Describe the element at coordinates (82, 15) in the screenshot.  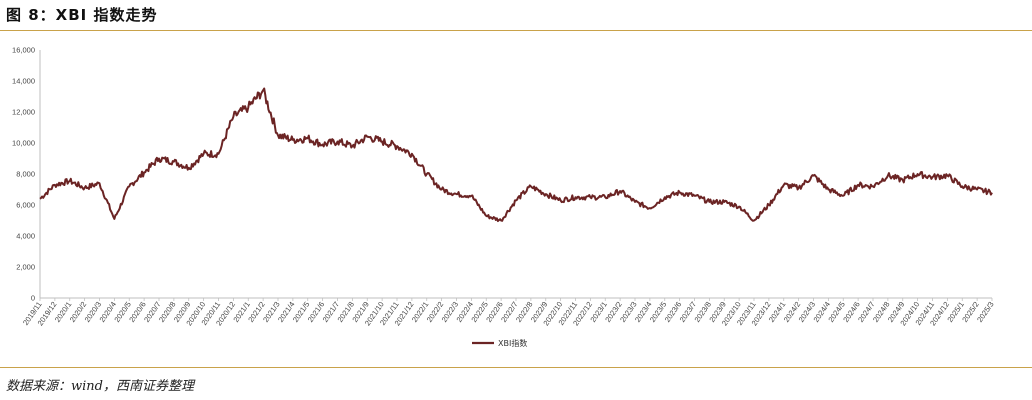
I see `figure-title: 图 8：XBI 指数走势` at that location.